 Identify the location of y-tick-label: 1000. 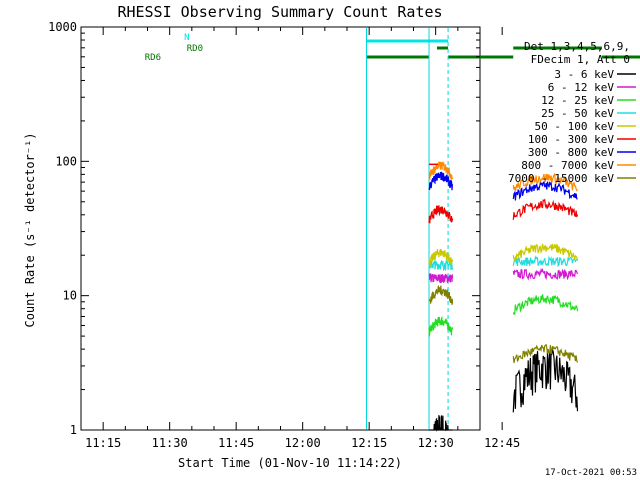
(62, 27).